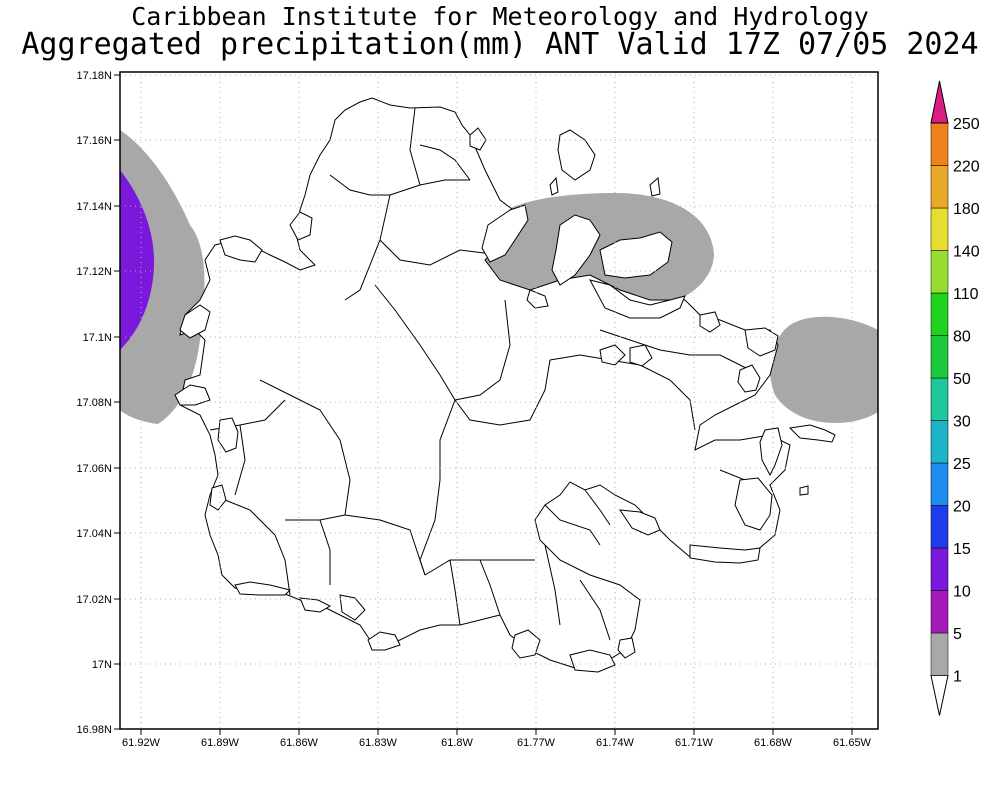 The height and width of the screenshot is (800, 1000). What do you see at coordinates (102, 665) in the screenshot?
I see `lat-tick-label: 17N` at bounding box center [102, 665].